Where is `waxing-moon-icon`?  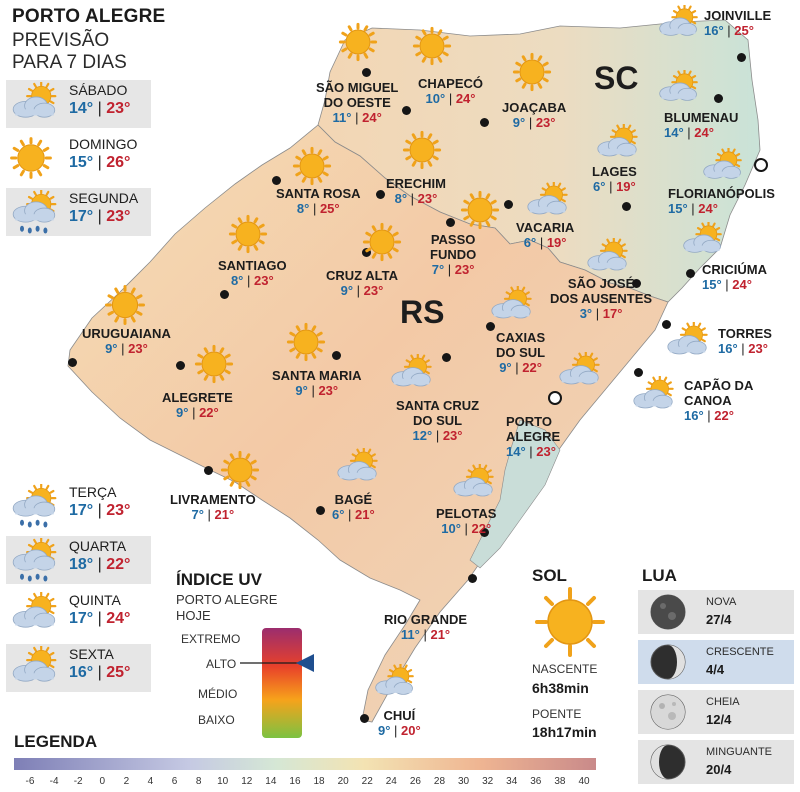
waxing-moon-icon is located at coordinates (668, 664).